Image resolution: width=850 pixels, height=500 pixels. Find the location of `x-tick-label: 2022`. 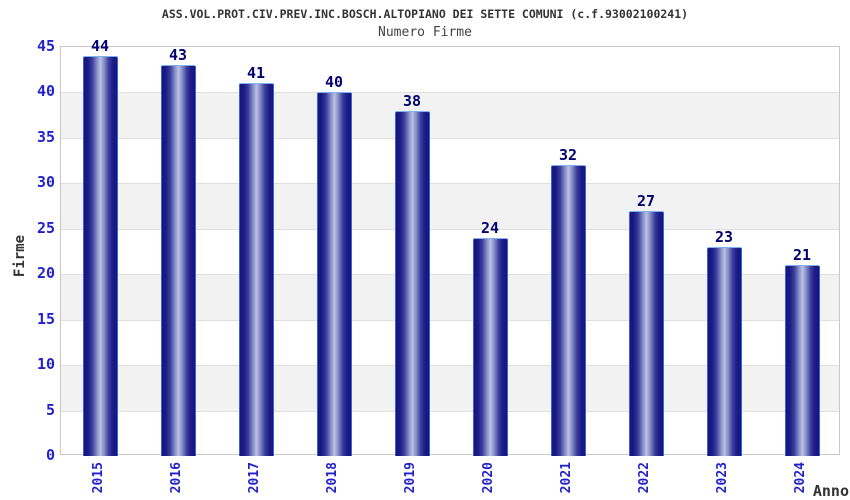

x-tick-label: 2022 is located at coordinates (644, 478).